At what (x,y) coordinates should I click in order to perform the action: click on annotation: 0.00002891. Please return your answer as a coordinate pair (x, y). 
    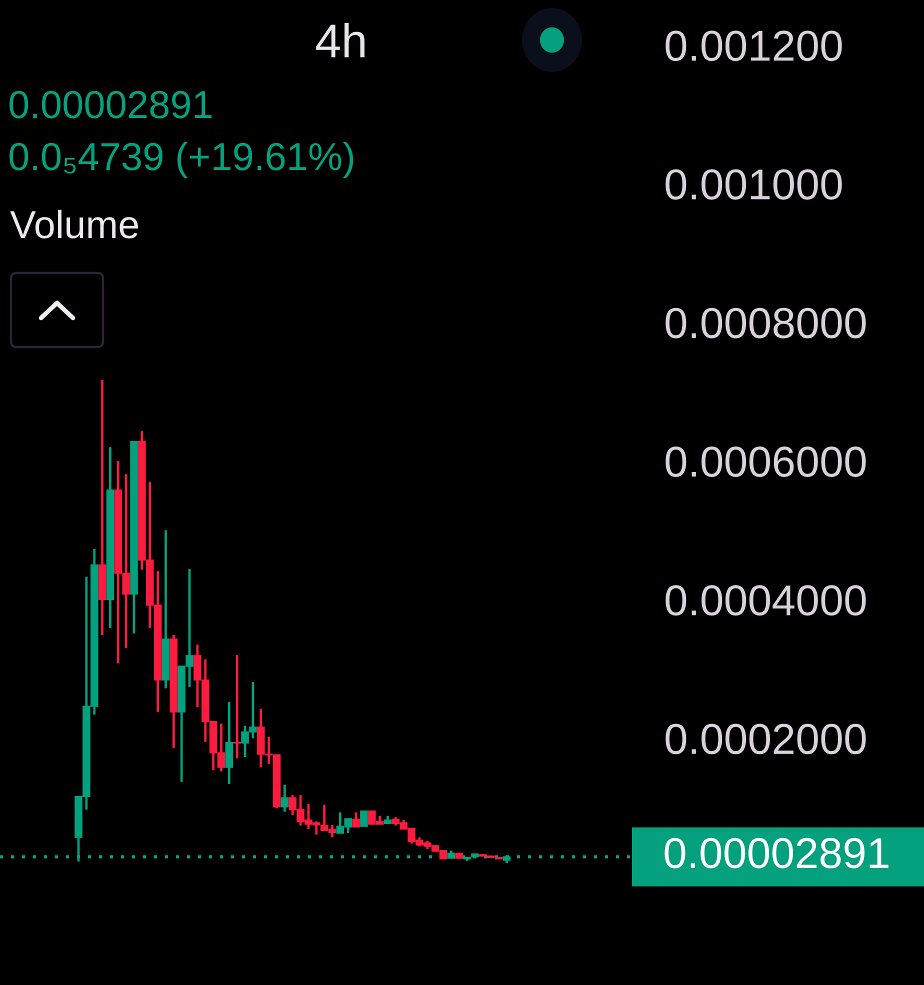
    Looking at the image, I should click on (111, 104).